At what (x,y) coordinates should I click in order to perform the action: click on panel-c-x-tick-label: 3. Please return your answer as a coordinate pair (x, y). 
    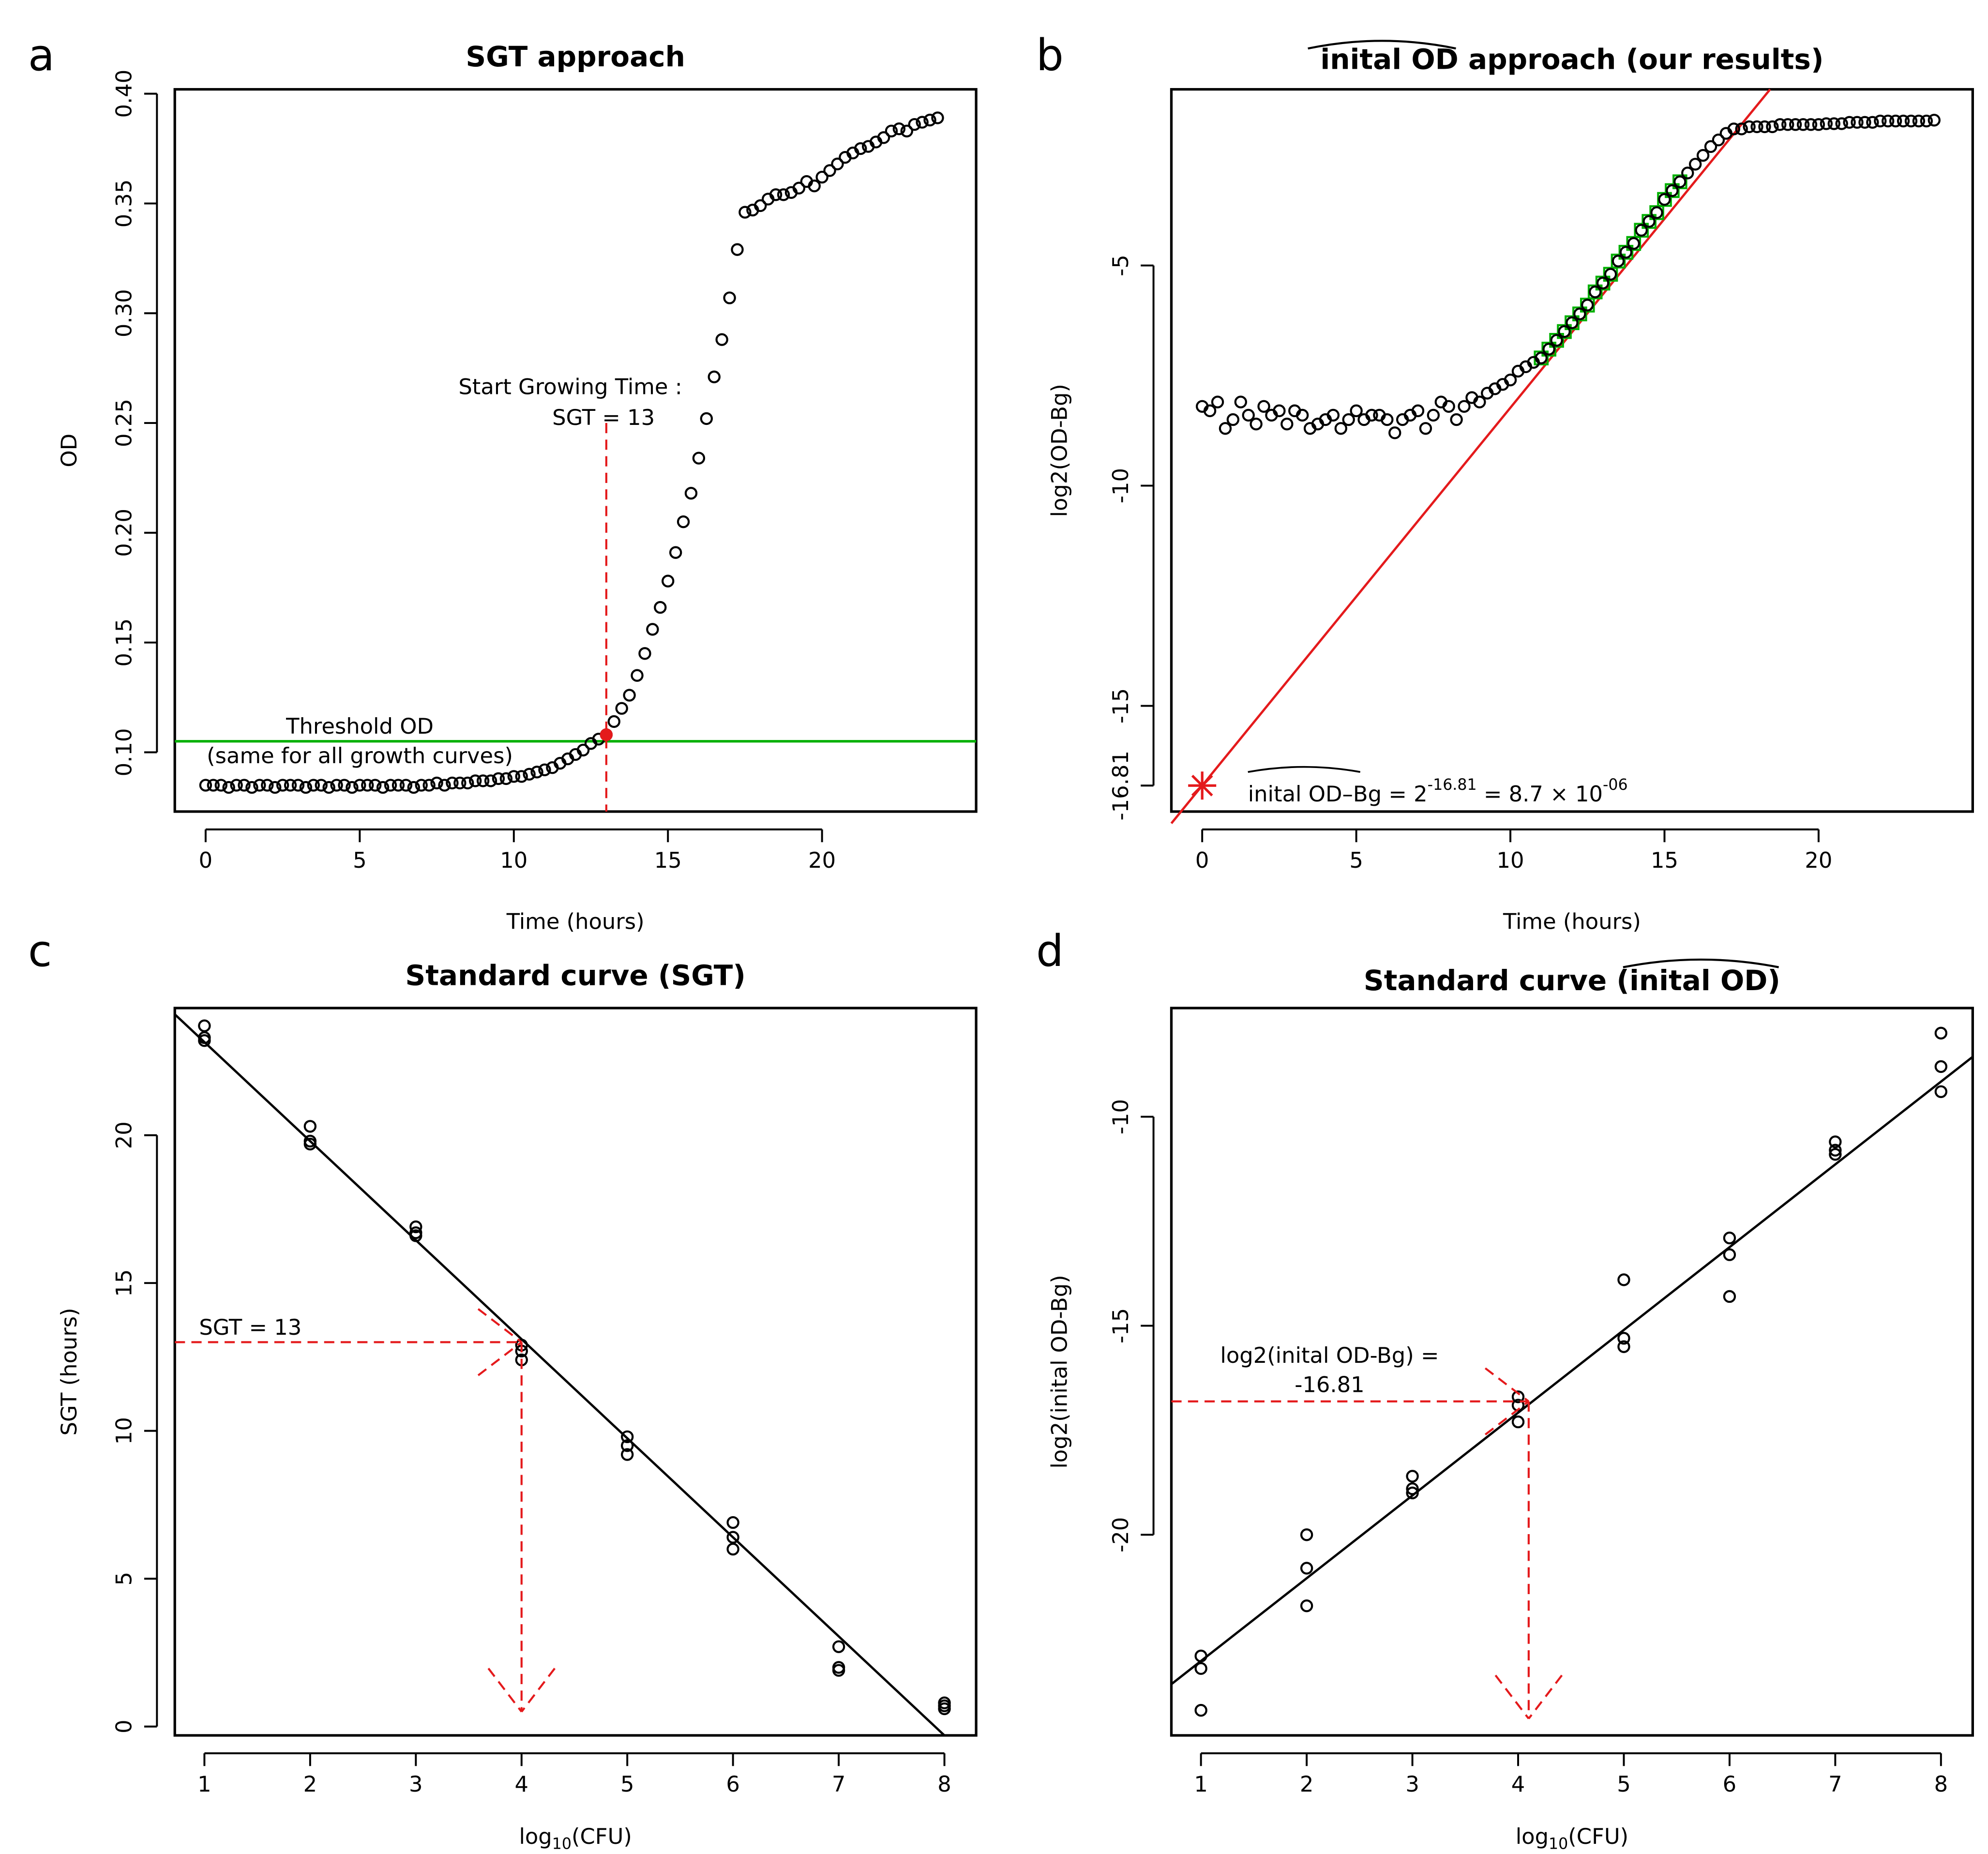
    Looking at the image, I should click on (416, 1784).